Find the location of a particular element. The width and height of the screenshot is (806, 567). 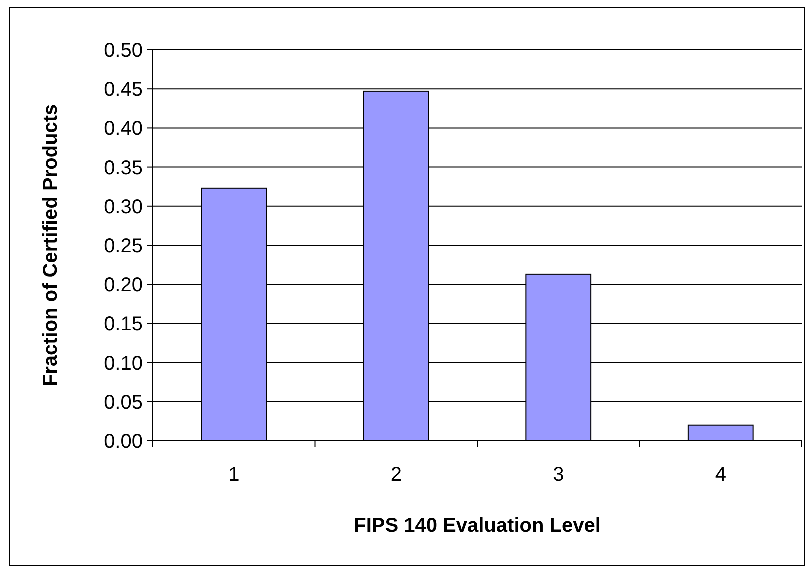

y-tick-label: 0.30 is located at coordinates (123, 207).